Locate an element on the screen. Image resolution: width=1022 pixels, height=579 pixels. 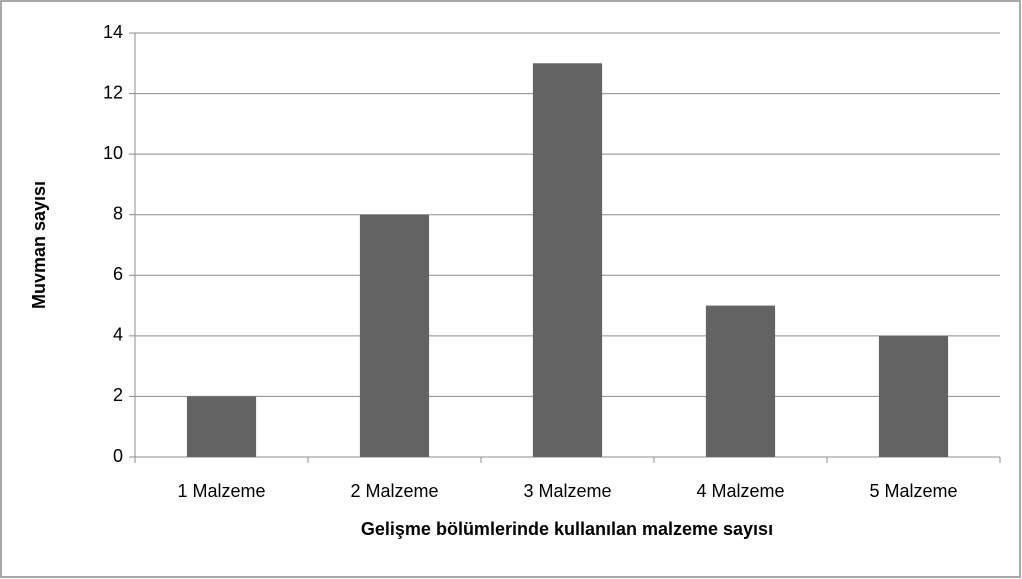
x-tick-label: 1 Malzeme is located at coordinates (221, 491).